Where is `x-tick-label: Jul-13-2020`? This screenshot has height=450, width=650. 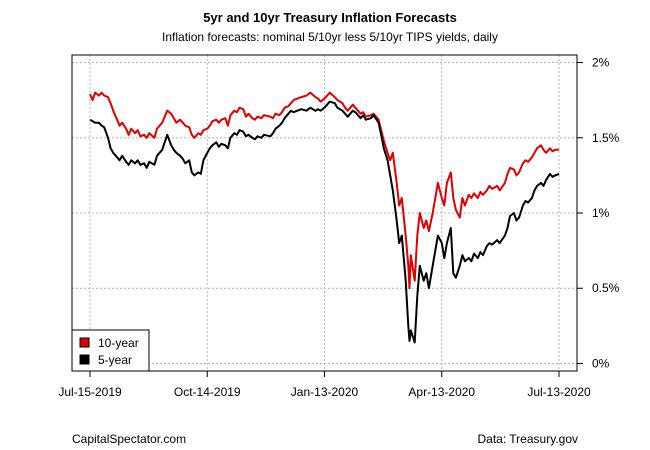
x-tick-label: Jul-13-2020 is located at coordinates (559, 392).